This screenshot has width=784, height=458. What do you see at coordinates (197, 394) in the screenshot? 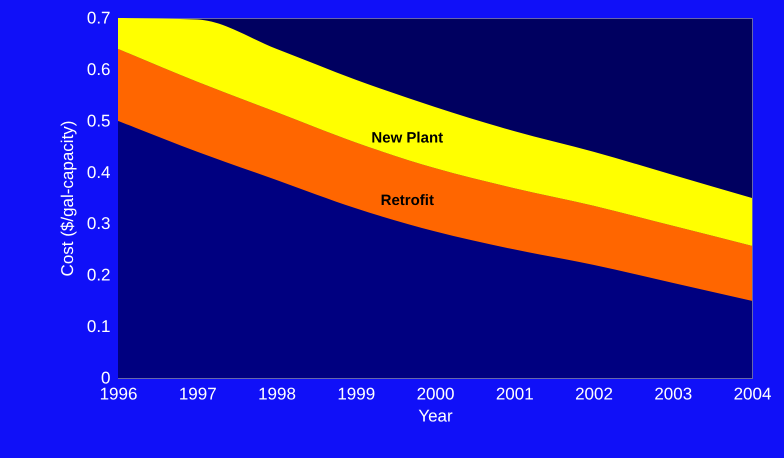
I see `x-tick-label: 1997` at bounding box center [197, 394].